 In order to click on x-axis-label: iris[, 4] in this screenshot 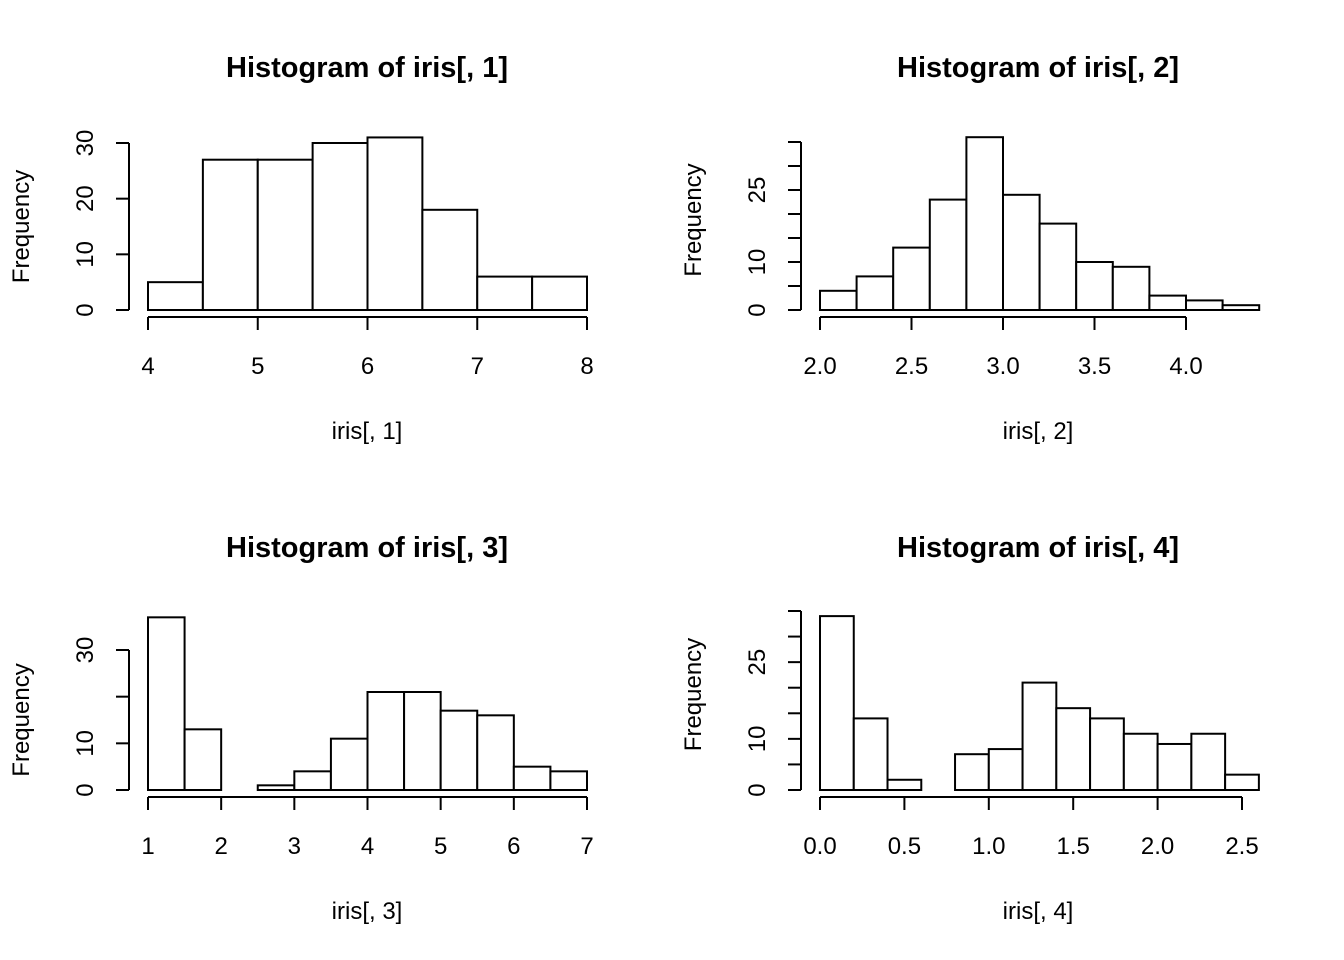, I will do `click(1038, 911)`.